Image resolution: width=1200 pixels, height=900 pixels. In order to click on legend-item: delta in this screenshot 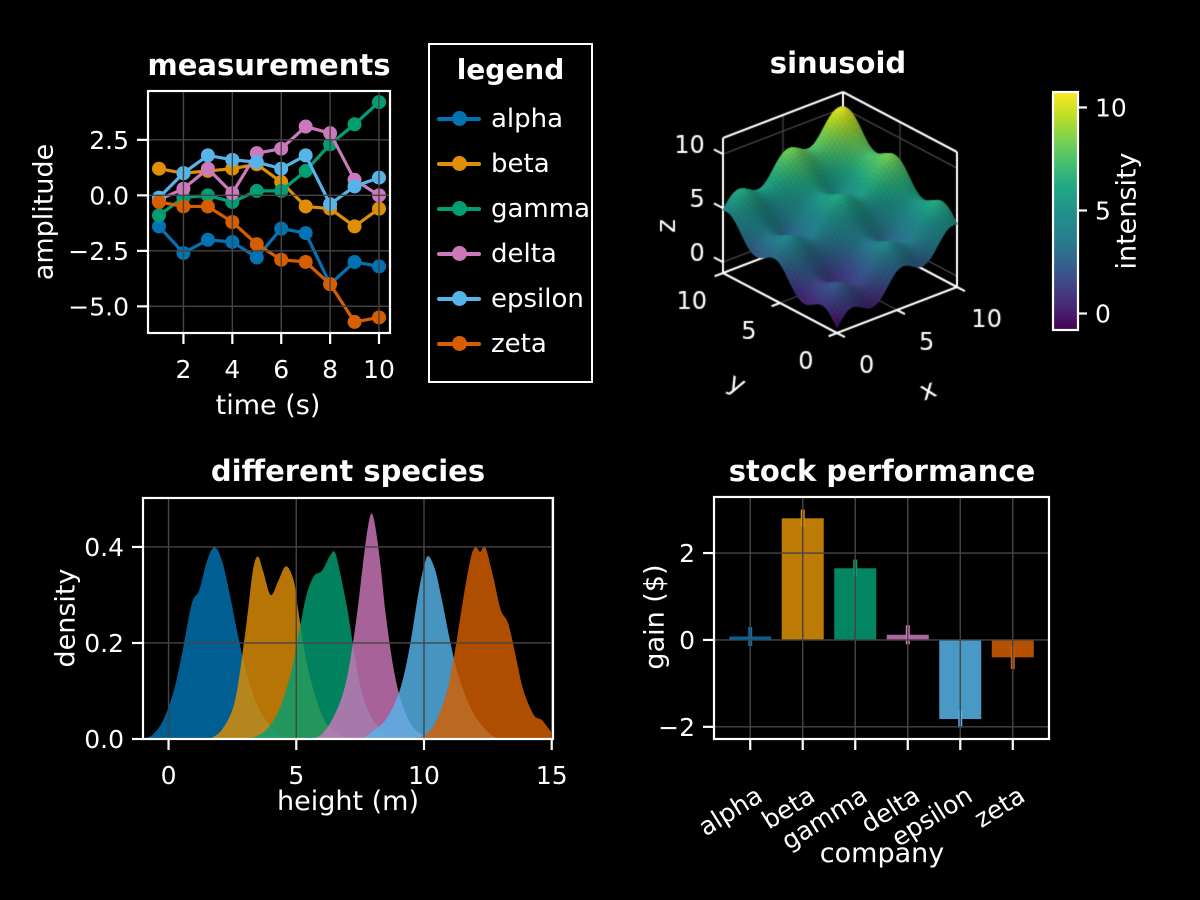, I will do `click(510, 253)`.